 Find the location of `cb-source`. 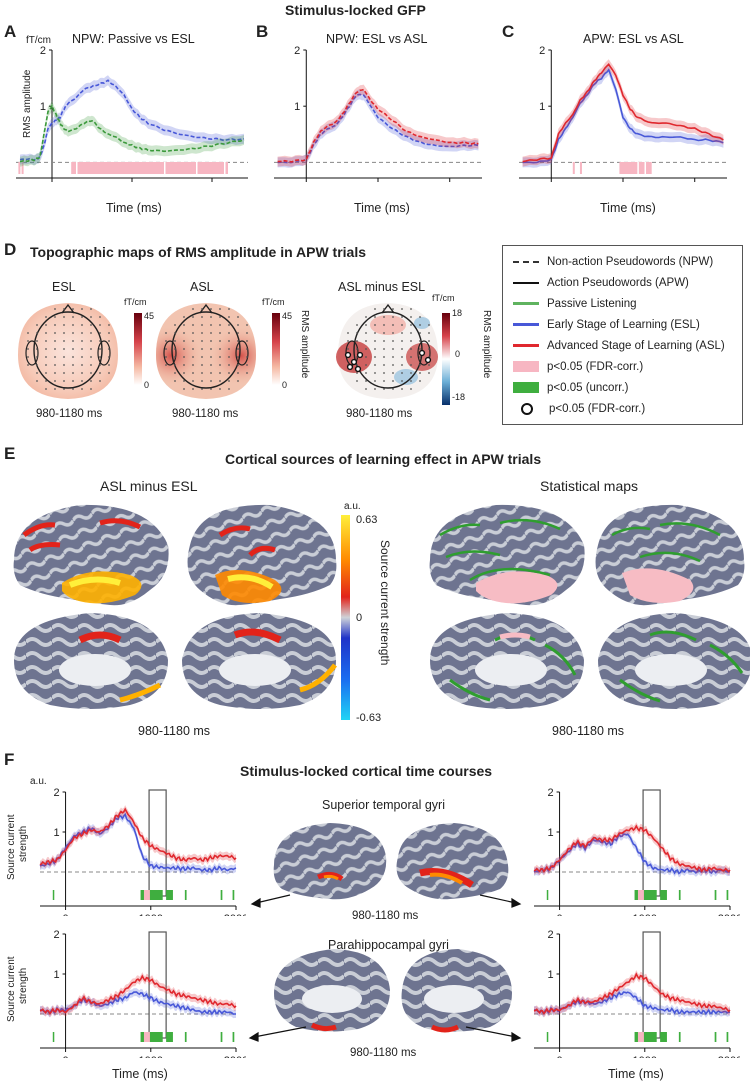

cb-source is located at coordinates (345, 617).